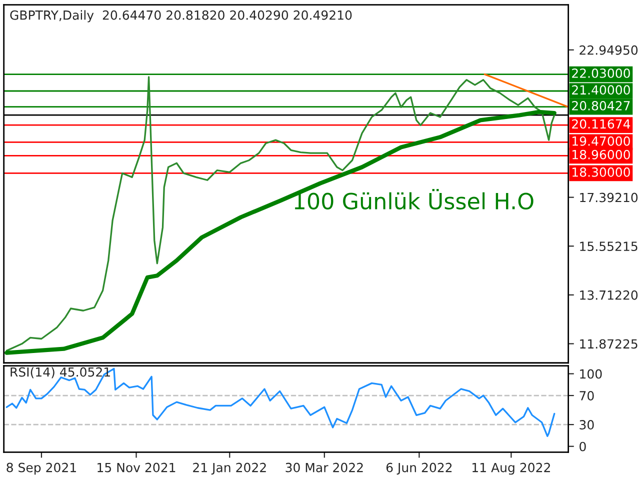 This screenshot has width=640, height=480. What do you see at coordinates (601, 155) in the screenshot?
I see `ref-line-label: 18.96000` at bounding box center [601, 155].